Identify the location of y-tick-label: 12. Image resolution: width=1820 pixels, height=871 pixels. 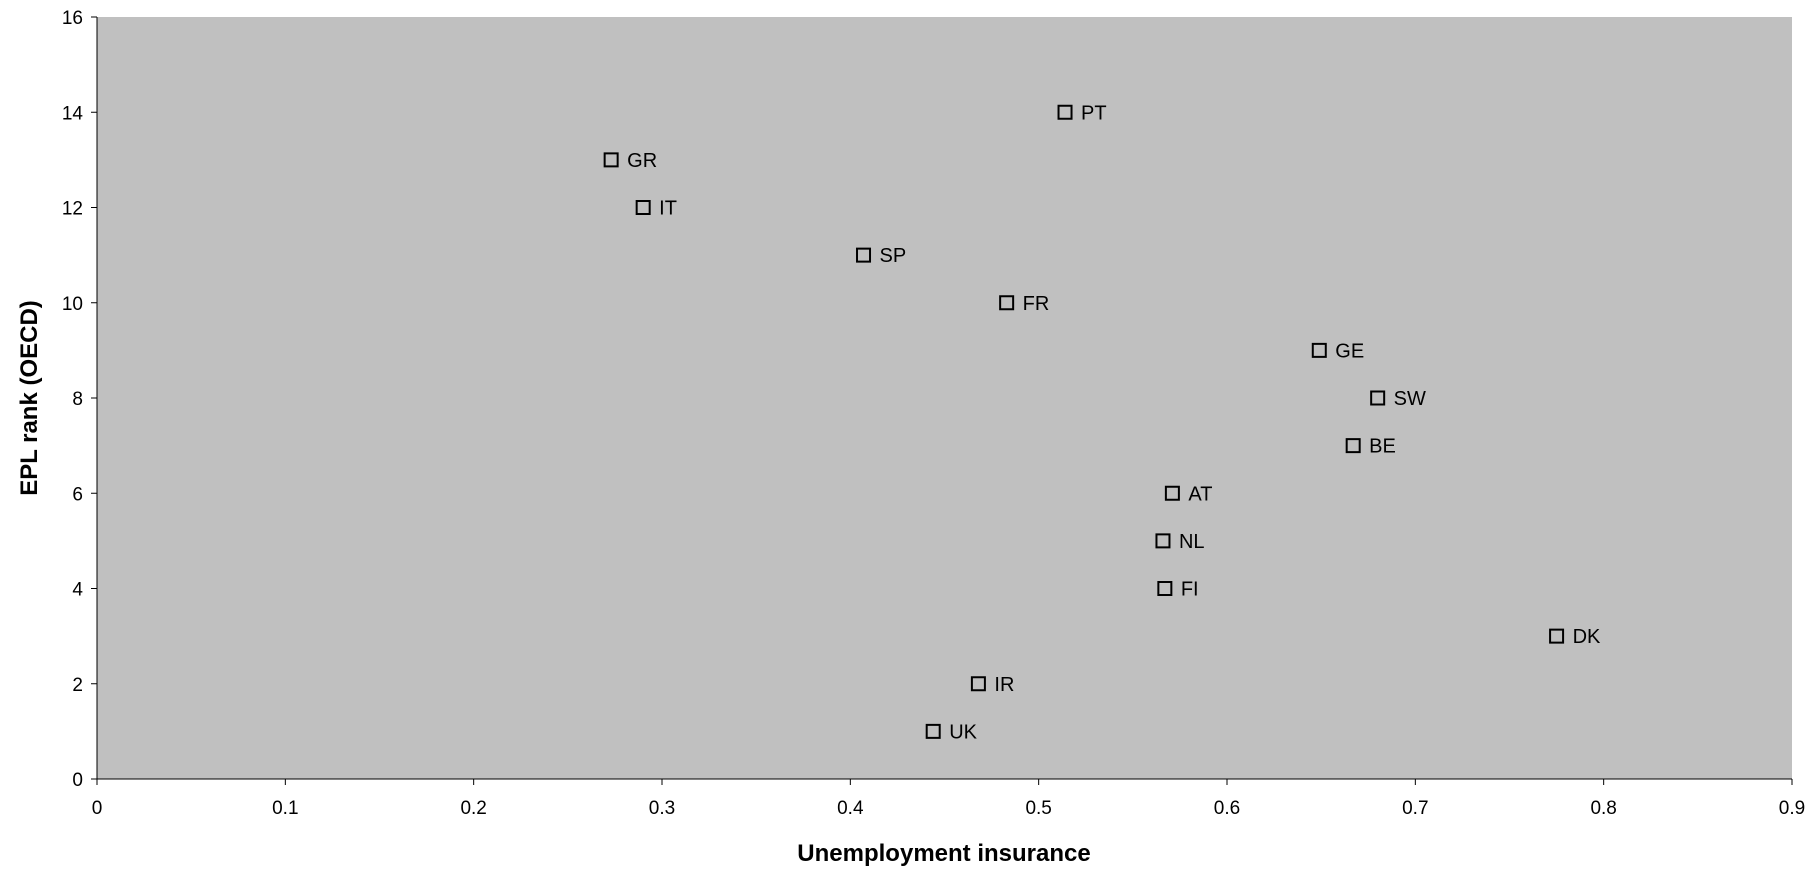
(72, 209).